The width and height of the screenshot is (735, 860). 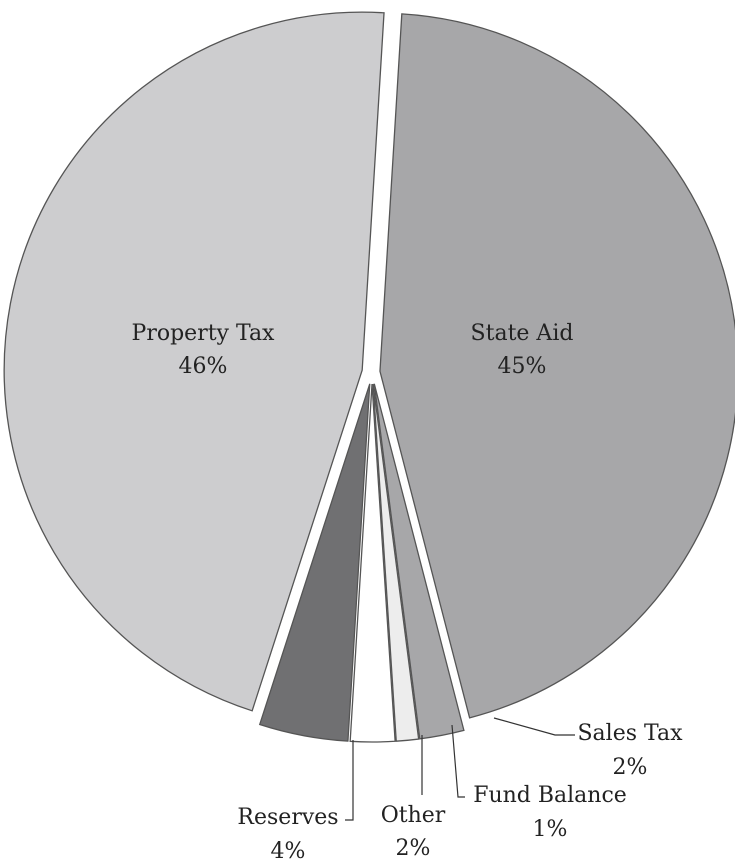 What do you see at coordinates (630, 733) in the screenshot?
I see `slice-label-sales-tax: Sales Tax` at bounding box center [630, 733].